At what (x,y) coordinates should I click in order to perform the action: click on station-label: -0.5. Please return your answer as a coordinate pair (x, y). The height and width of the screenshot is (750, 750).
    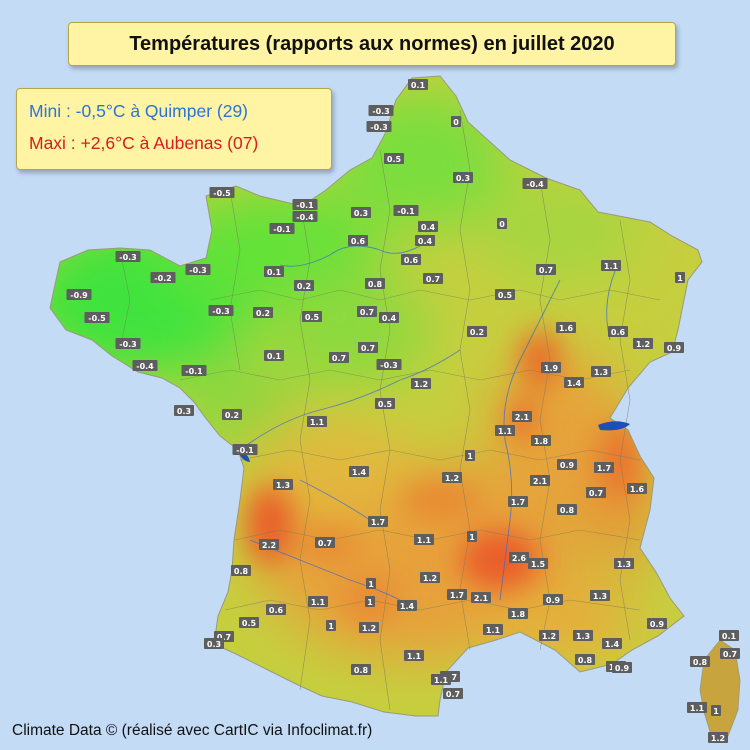
    Looking at the image, I should click on (97, 317).